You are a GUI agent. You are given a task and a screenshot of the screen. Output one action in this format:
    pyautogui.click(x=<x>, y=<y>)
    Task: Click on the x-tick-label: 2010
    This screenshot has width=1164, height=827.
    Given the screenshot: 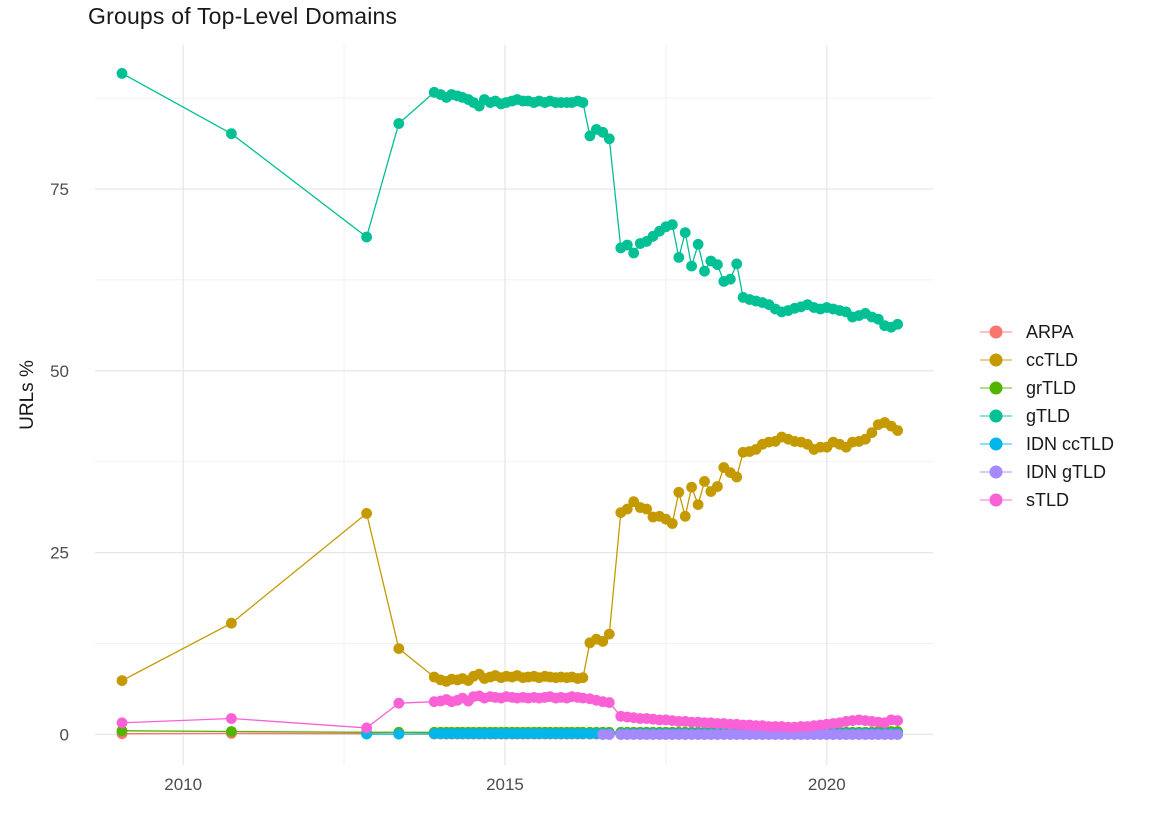 What is the action you would take?
    pyautogui.click(x=183, y=784)
    